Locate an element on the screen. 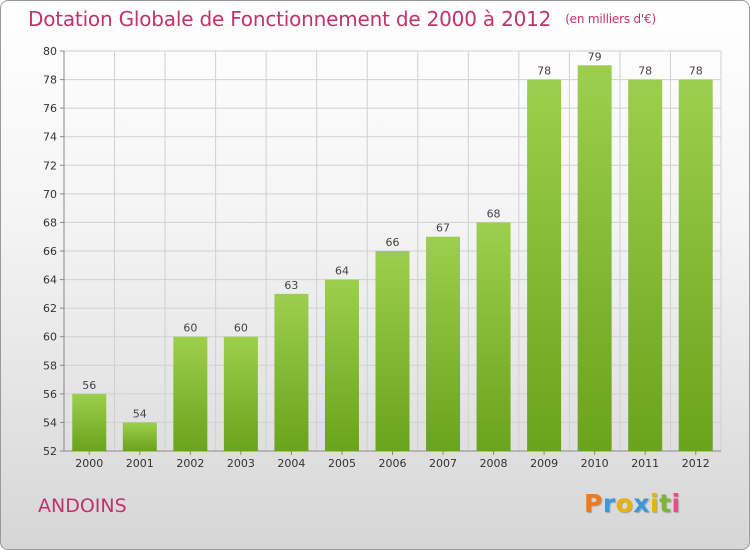  y-tick-label: 64 is located at coordinates (50, 280).